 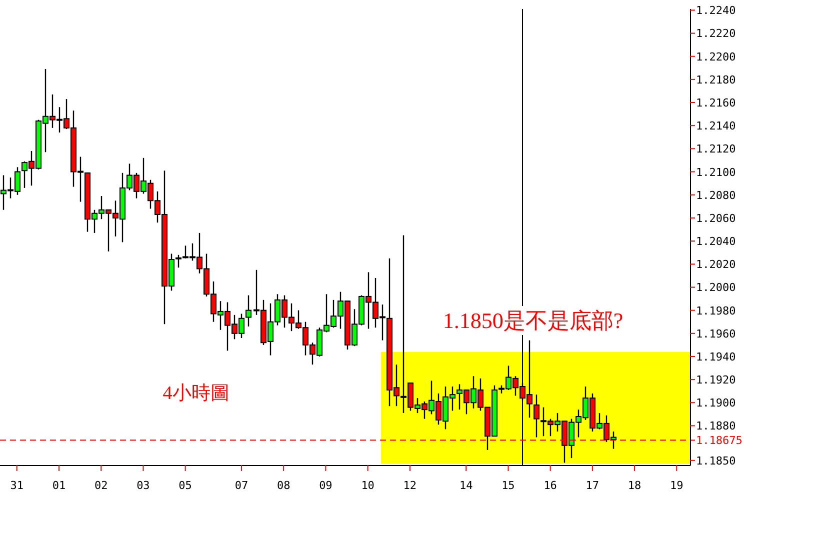 I want to click on y-tick-label: 1.2120, so click(x=716, y=149).